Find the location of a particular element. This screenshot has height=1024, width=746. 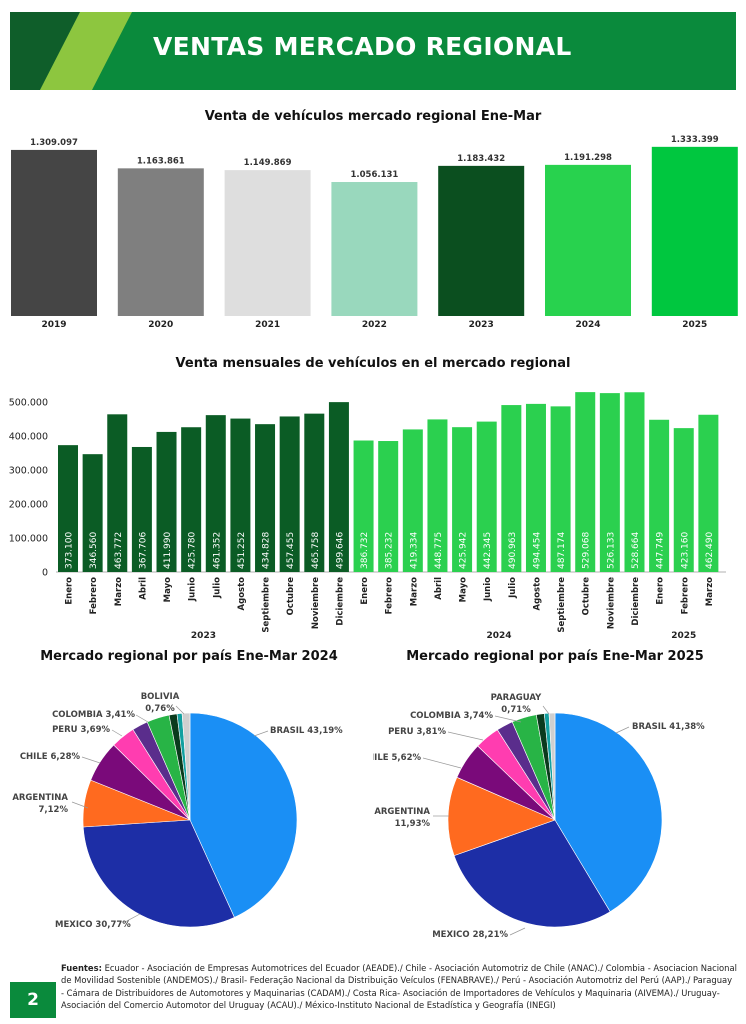

annual-value-label: 1.333.399 is located at coordinates (695, 140).